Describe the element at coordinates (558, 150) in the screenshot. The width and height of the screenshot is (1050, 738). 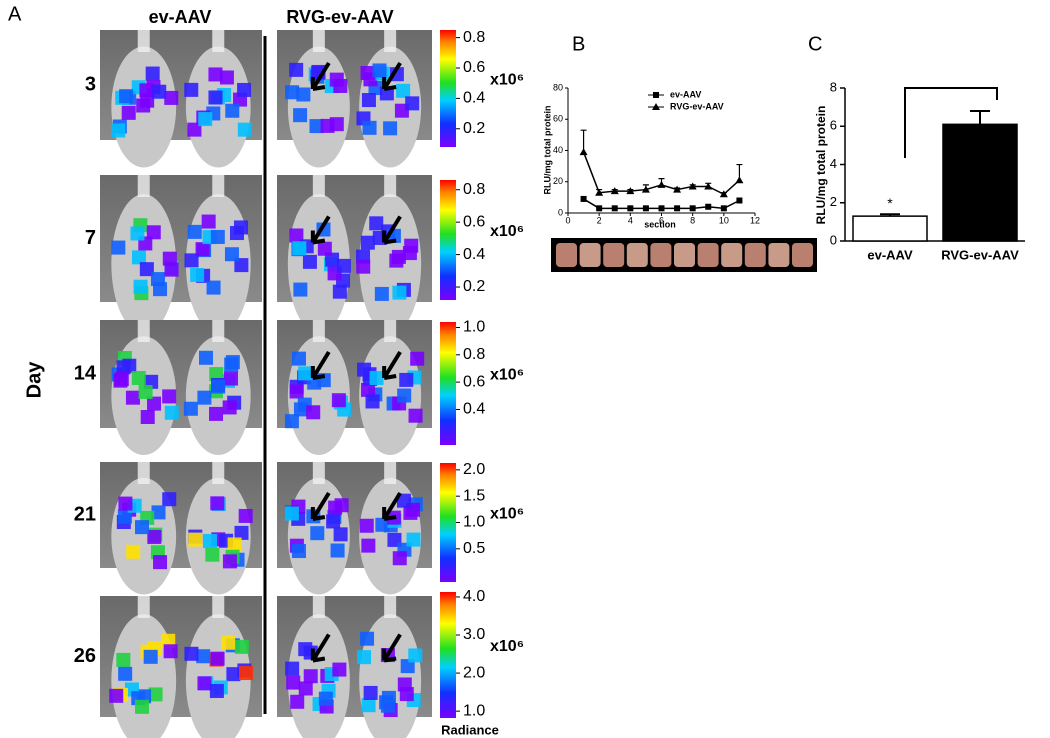
I see `y-tick-label: 40` at that location.